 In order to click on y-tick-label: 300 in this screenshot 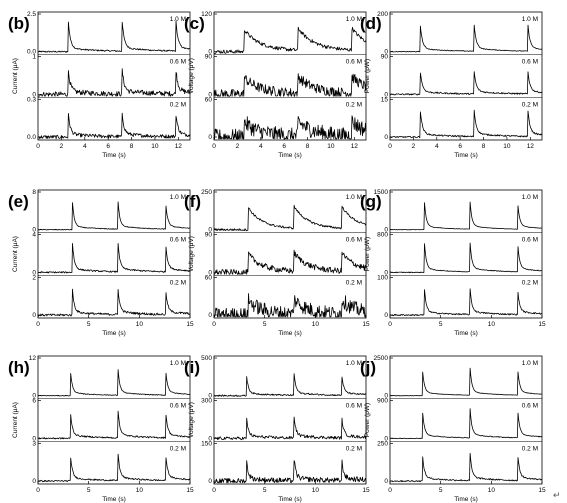, I will do `click(206, 401)`.